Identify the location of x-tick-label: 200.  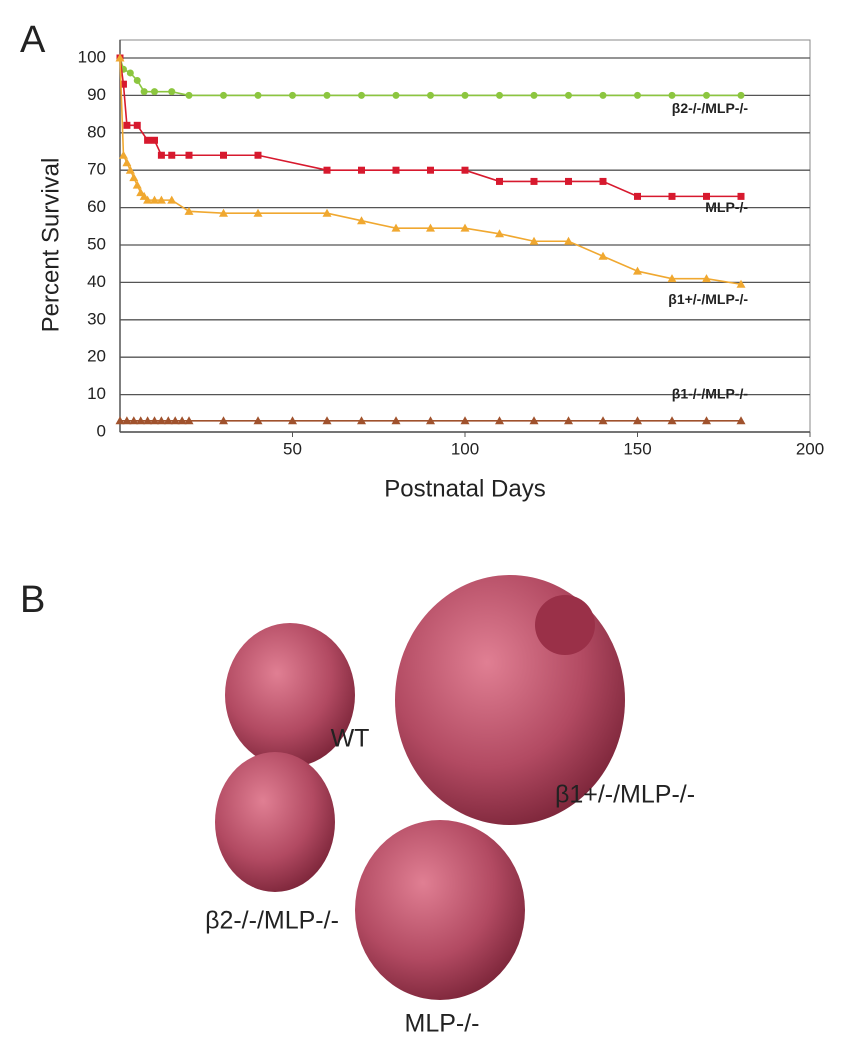
(810, 448).